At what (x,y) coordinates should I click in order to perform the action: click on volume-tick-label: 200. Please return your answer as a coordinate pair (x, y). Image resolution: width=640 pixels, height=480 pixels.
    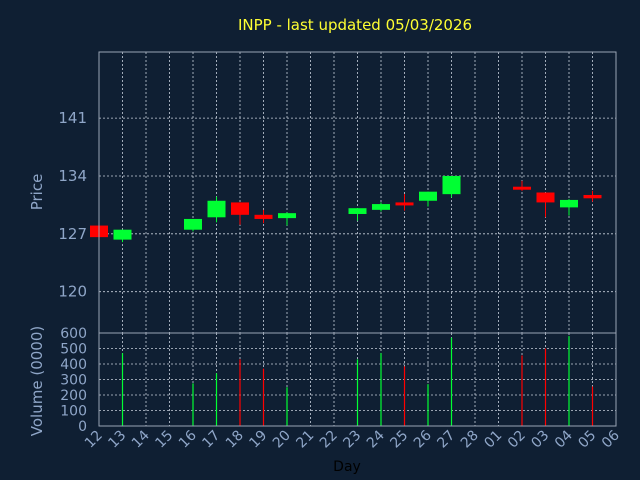
    Looking at the image, I should click on (73, 396).